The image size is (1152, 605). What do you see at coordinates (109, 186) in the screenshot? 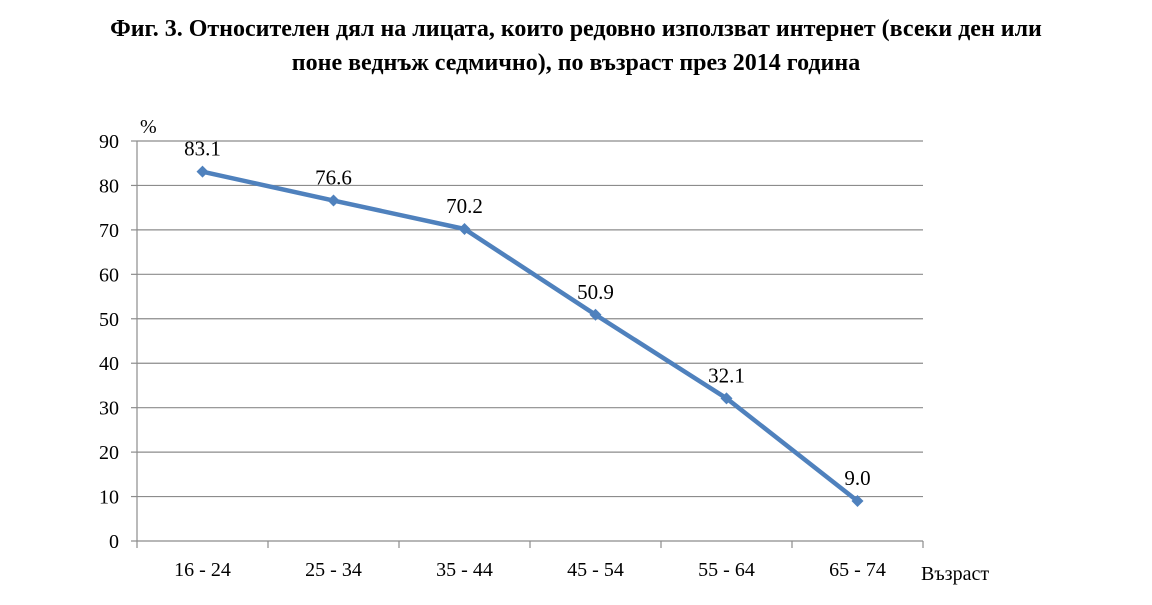
I see `y-tick-label: 80` at bounding box center [109, 186].